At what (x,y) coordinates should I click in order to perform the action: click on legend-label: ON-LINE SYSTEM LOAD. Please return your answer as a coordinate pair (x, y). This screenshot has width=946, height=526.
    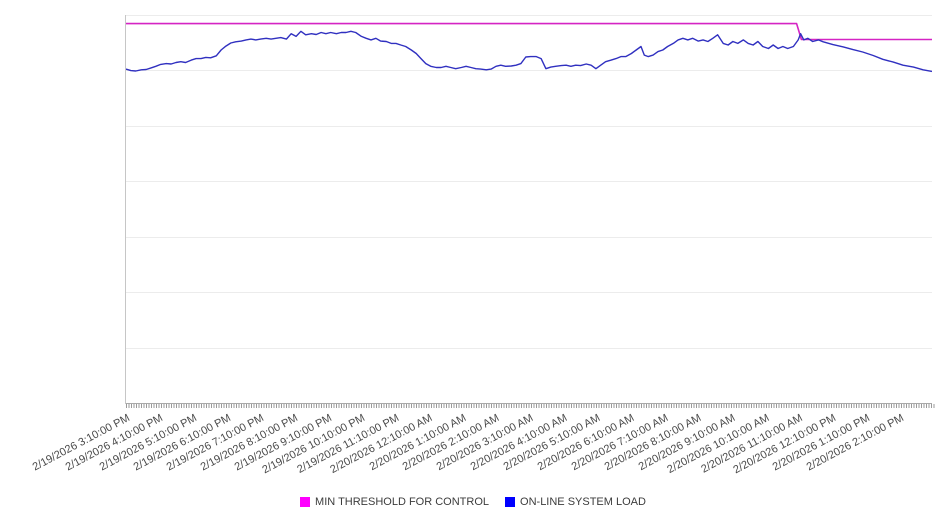
    Looking at the image, I should click on (583, 502).